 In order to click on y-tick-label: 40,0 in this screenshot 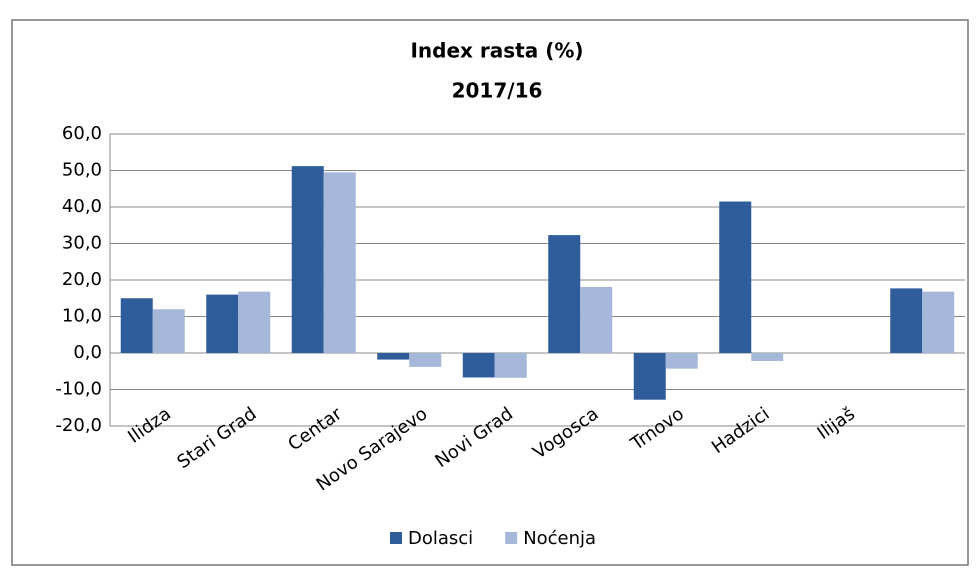, I will do `click(82, 206)`.